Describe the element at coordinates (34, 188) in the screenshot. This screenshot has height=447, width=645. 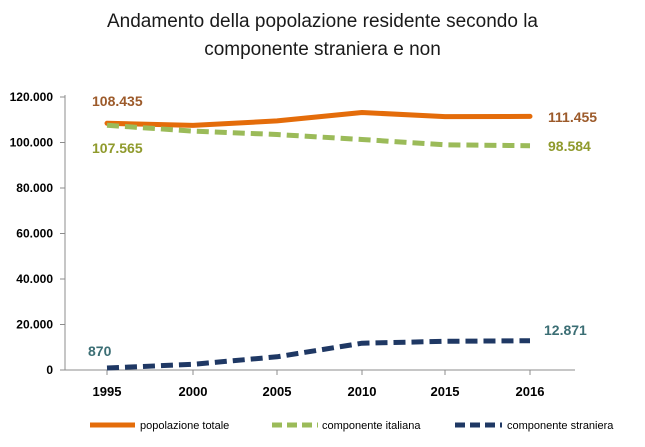
I see `y-tick-label: 80.000` at that location.